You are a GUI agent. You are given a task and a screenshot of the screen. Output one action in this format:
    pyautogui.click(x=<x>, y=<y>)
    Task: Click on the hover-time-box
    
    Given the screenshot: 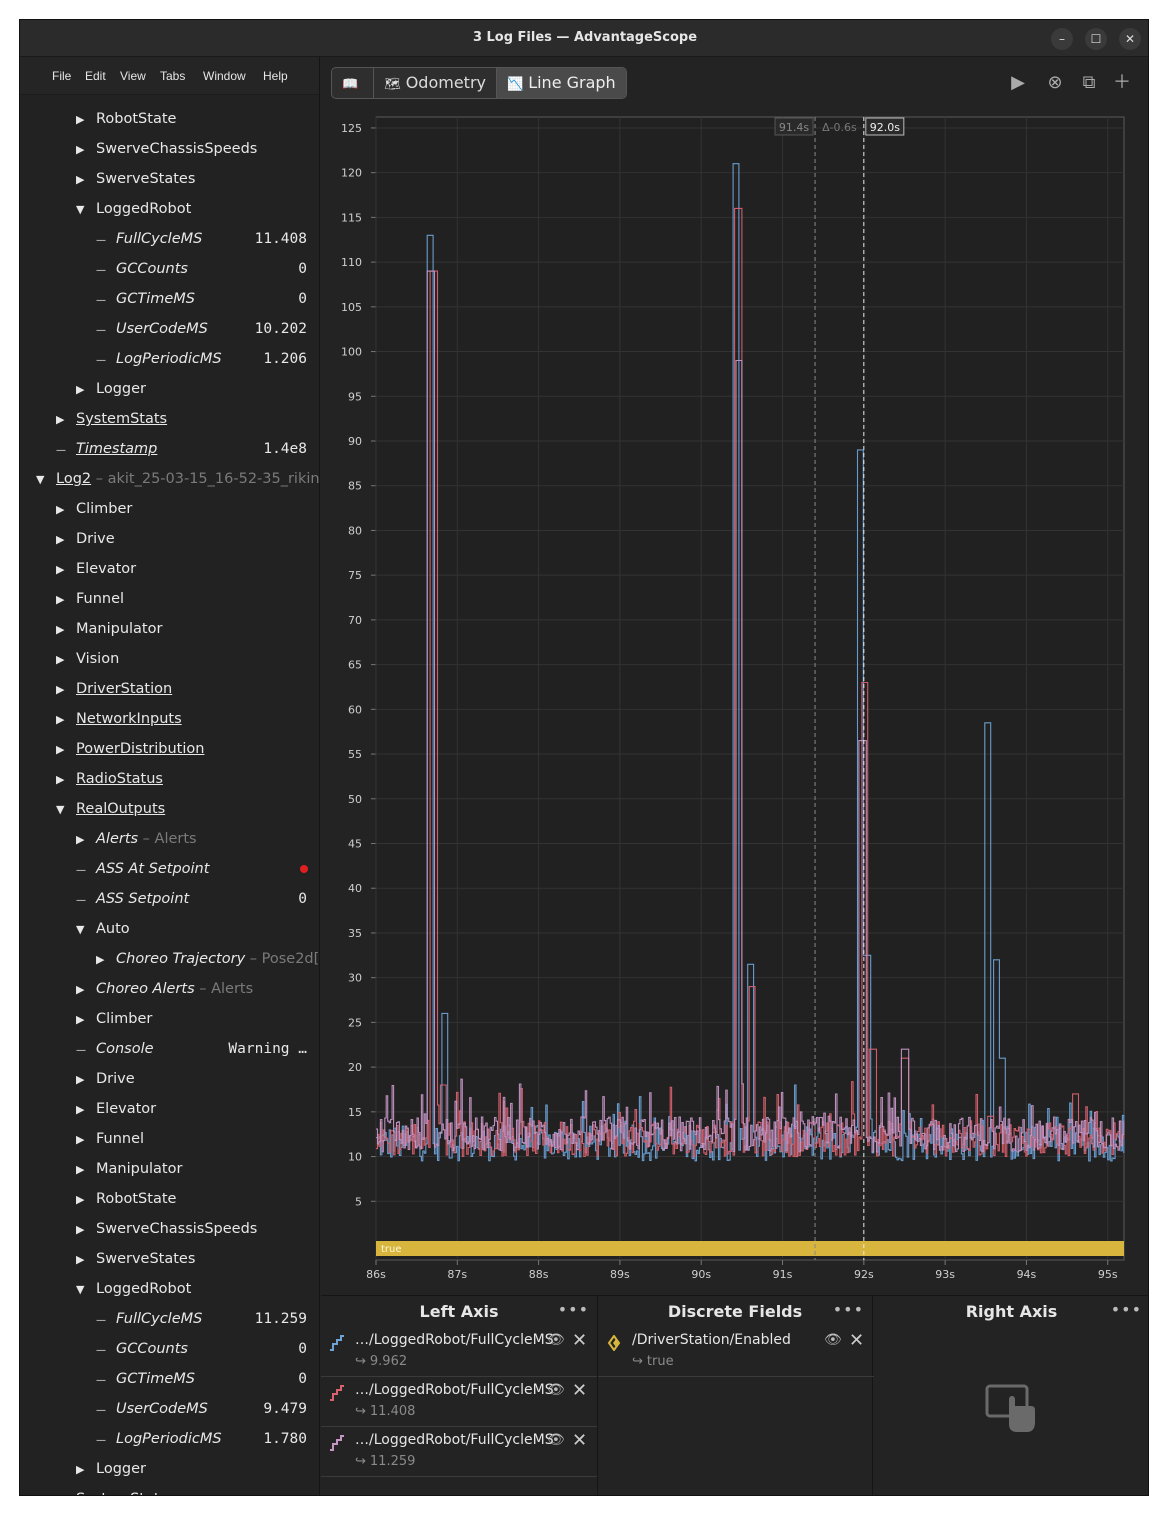 What is the action you would take?
    pyautogui.click(x=794, y=126)
    